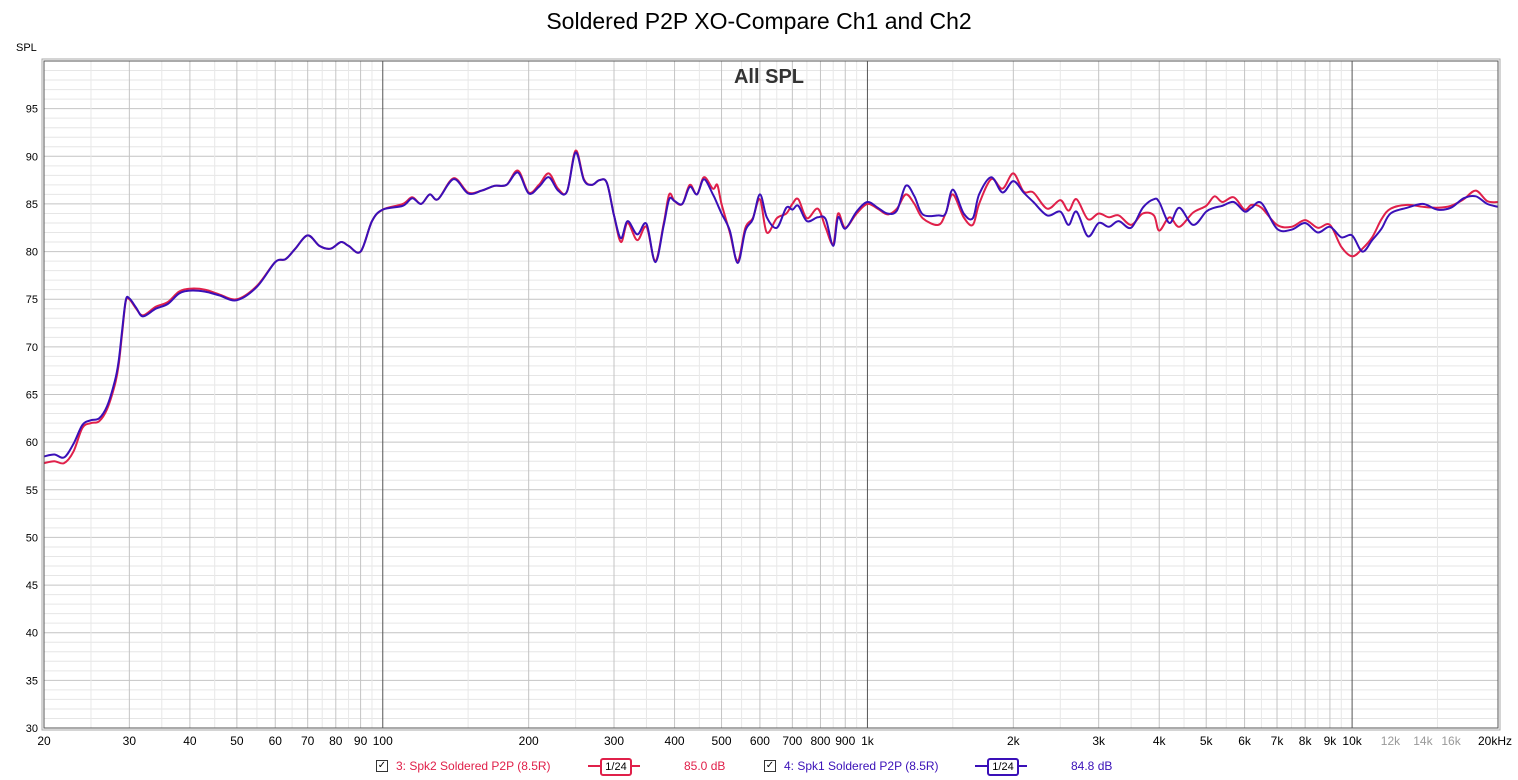  What do you see at coordinates (190, 741) in the screenshot?
I see `x-tick-label: 40` at bounding box center [190, 741].